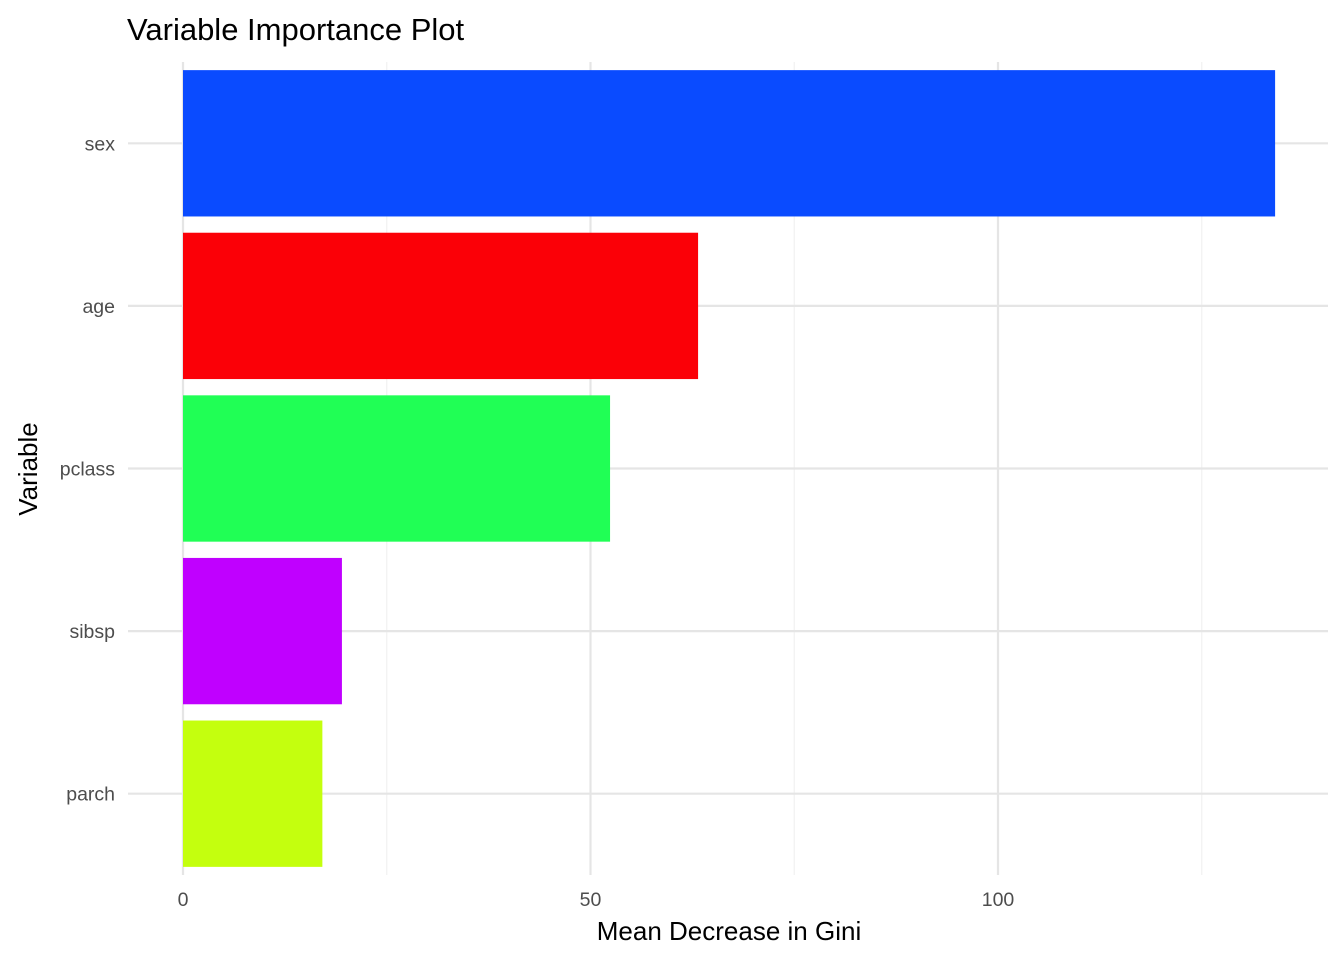 Image resolution: width=1344 pixels, height=960 pixels. What do you see at coordinates (100, 144) in the screenshot?
I see `y-tick-label: sex` at bounding box center [100, 144].